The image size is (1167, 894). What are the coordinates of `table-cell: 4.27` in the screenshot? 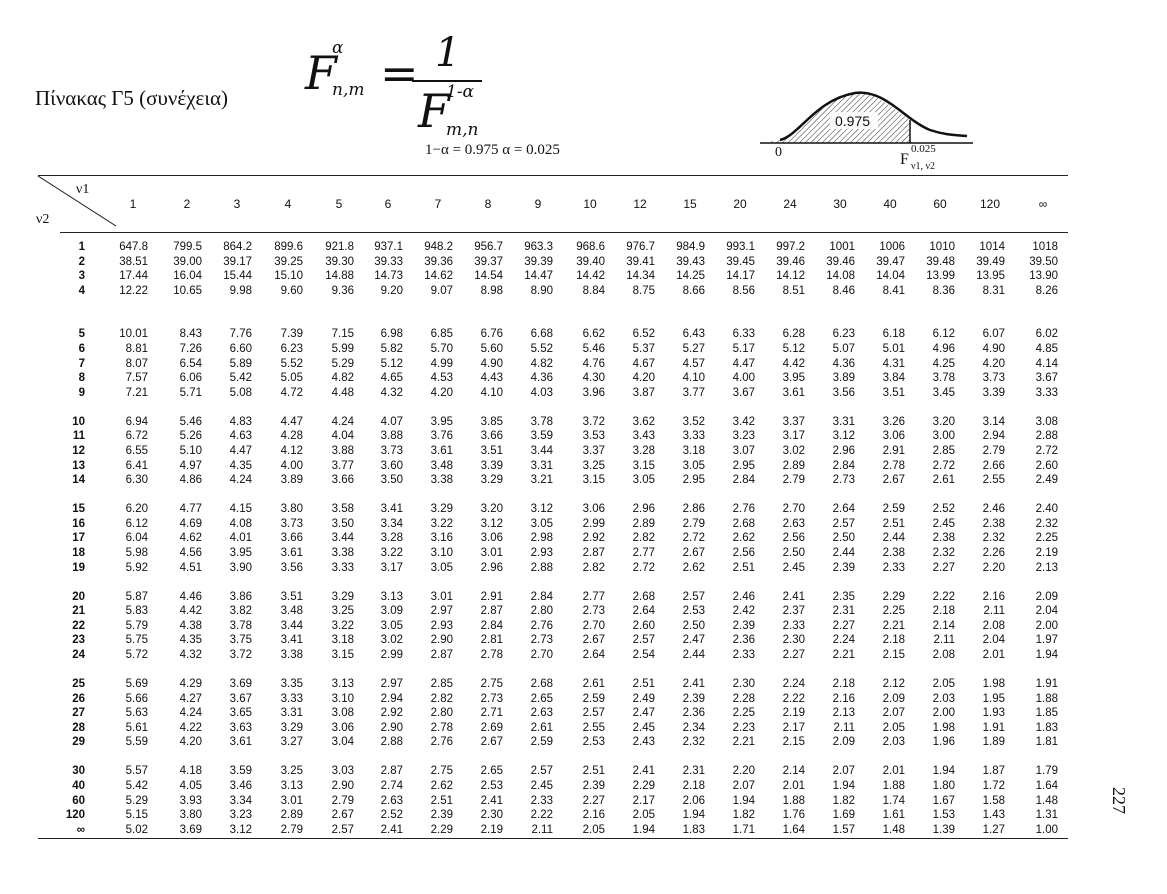 It's located at (190, 698).